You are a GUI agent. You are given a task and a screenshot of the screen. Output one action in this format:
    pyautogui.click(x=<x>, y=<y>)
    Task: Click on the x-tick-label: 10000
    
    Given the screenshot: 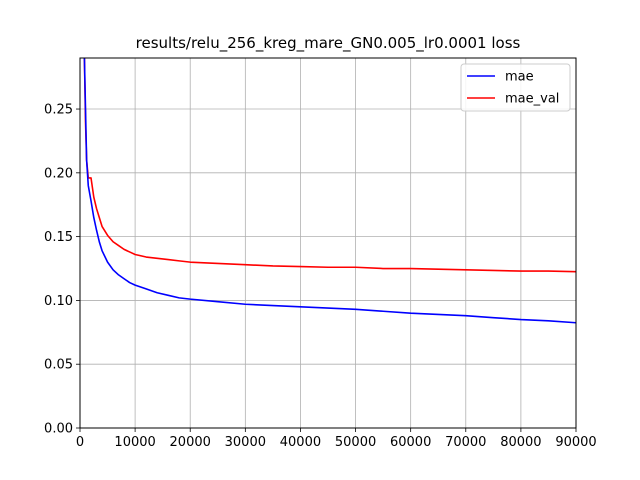 What is the action you would take?
    pyautogui.click(x=134, y=442)
    